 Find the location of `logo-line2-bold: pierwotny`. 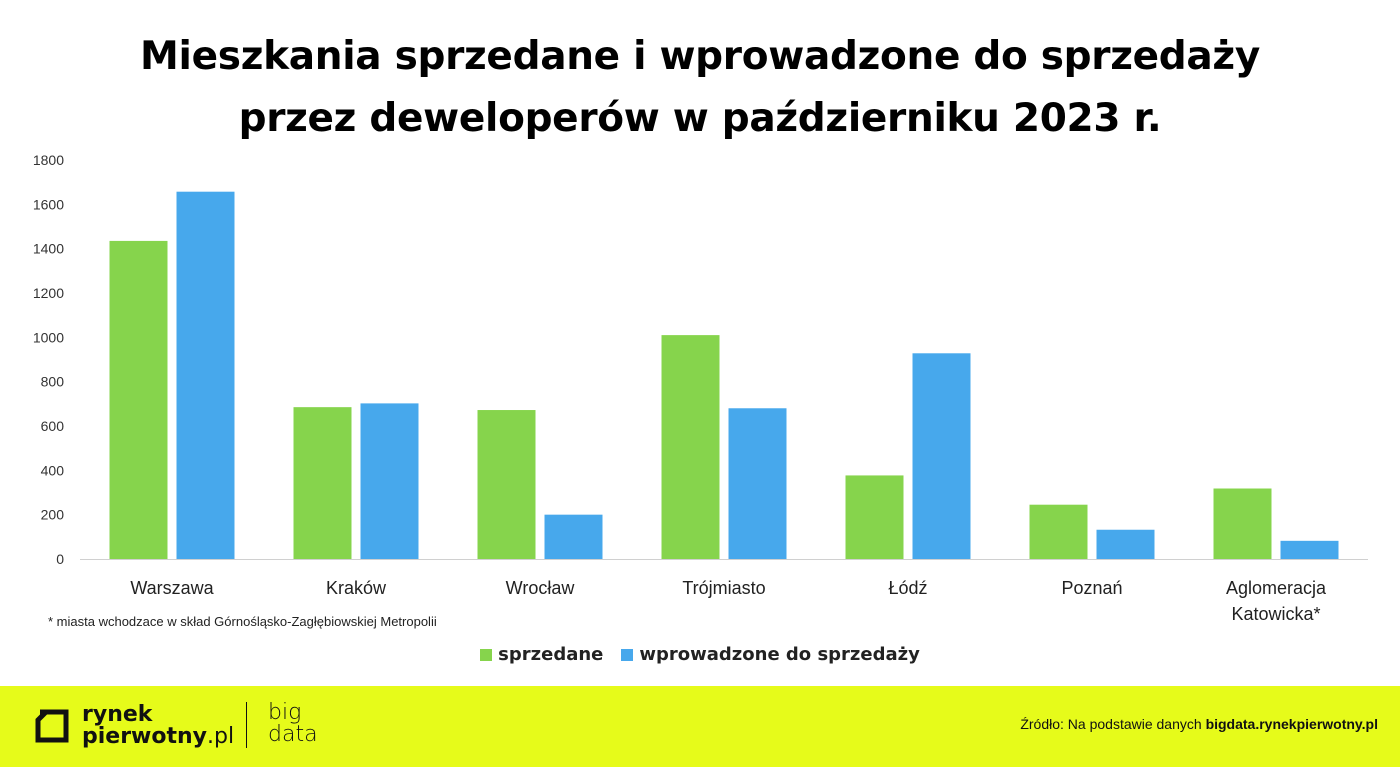

logo-line2-bold: pierwotny is located at coordinates (145, 736).